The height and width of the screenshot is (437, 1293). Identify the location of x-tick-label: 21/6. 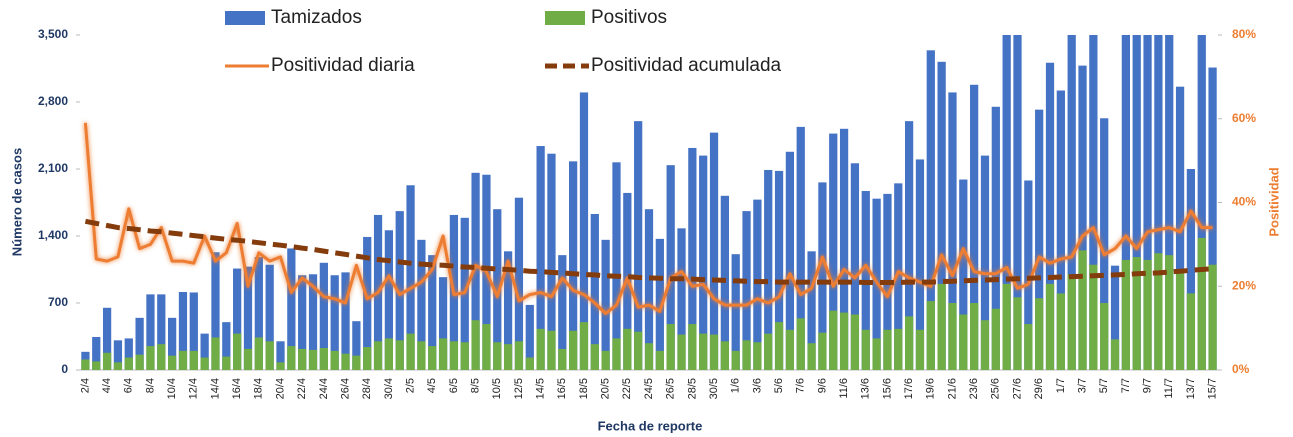
(952, 388).